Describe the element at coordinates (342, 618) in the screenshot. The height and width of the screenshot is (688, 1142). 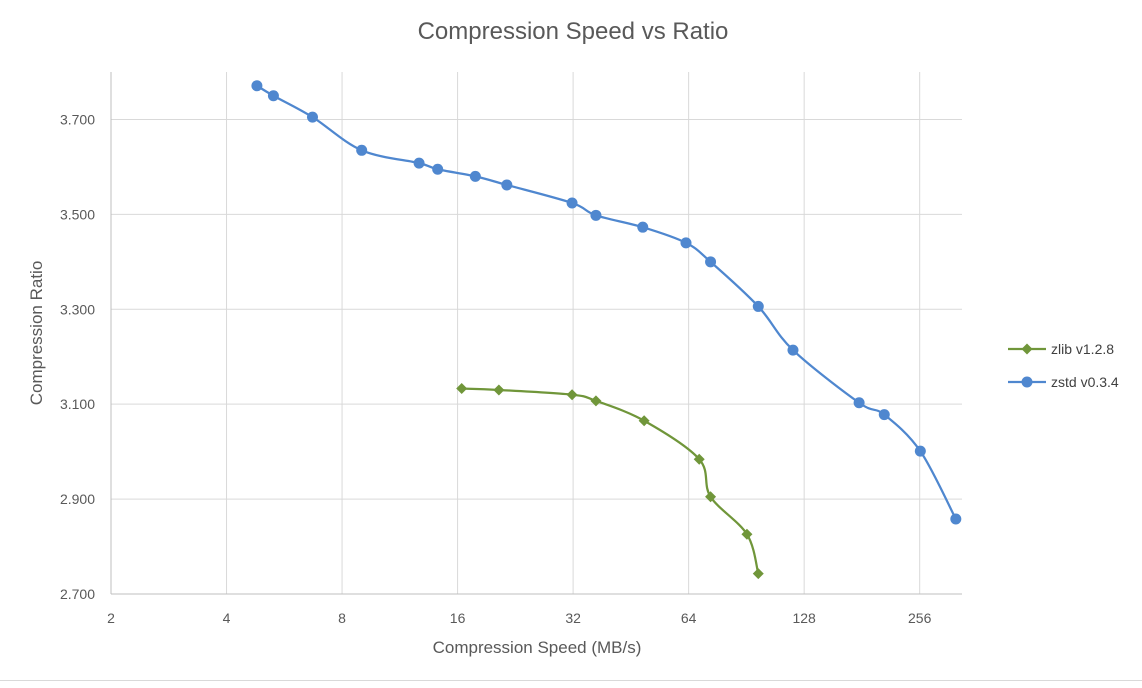
I see `x-tick-label: 8` at that location.